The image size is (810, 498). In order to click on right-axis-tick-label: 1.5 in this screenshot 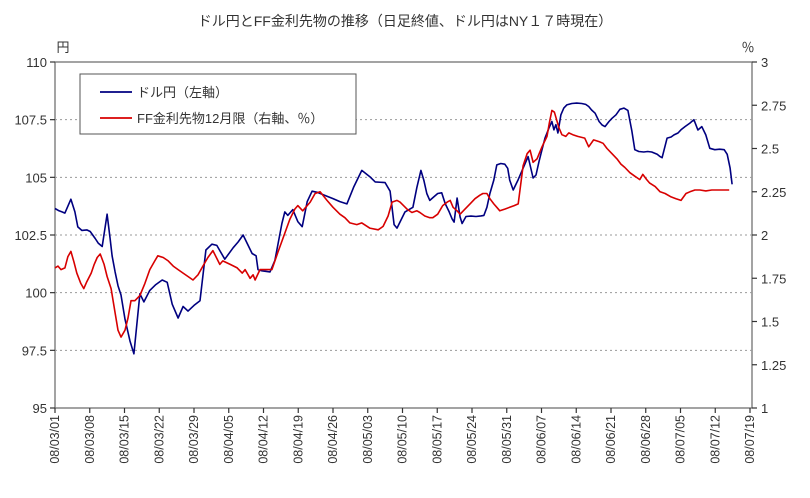, I will do `click(770, 322)`.